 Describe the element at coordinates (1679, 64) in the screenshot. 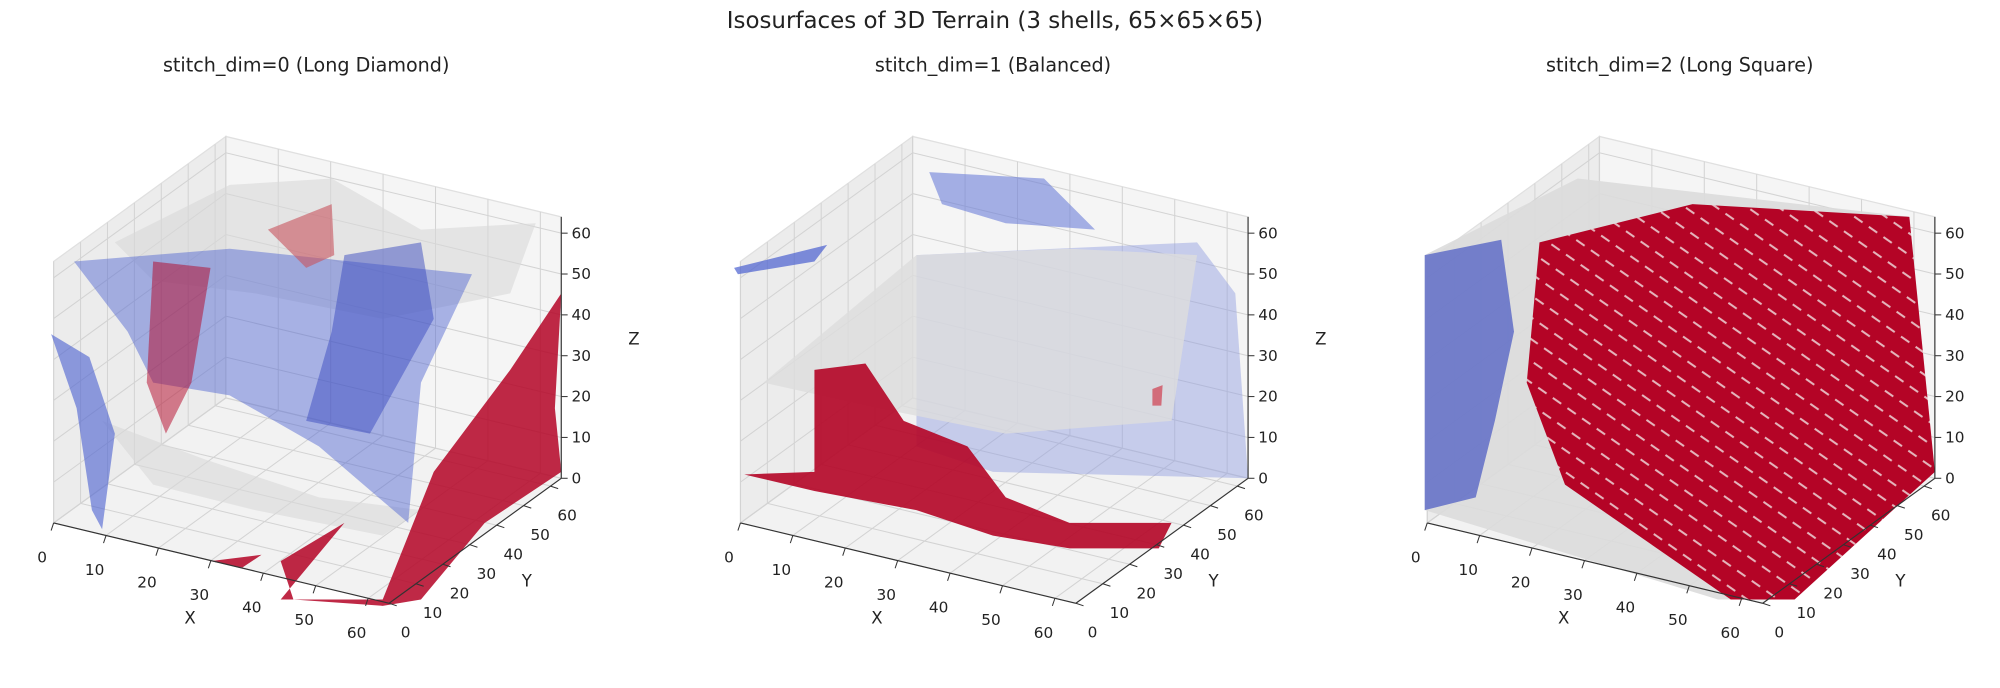

I see `panel-title: stitch_dim=2 (Long Square)` at that location.